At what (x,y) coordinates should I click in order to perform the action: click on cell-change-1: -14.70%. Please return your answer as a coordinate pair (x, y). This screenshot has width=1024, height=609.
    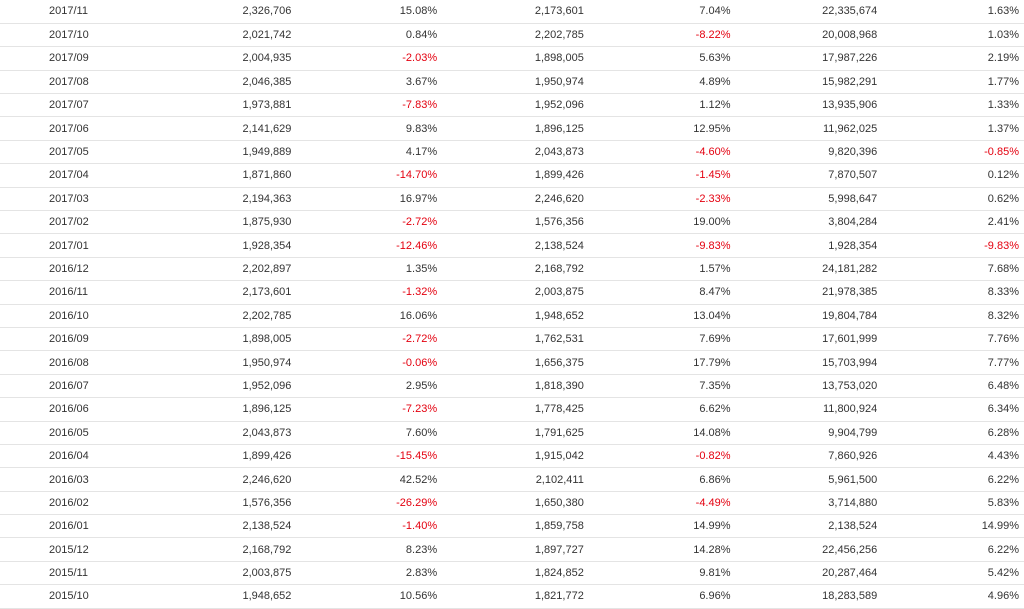
    Looking at the image, I should click on (364, 175).